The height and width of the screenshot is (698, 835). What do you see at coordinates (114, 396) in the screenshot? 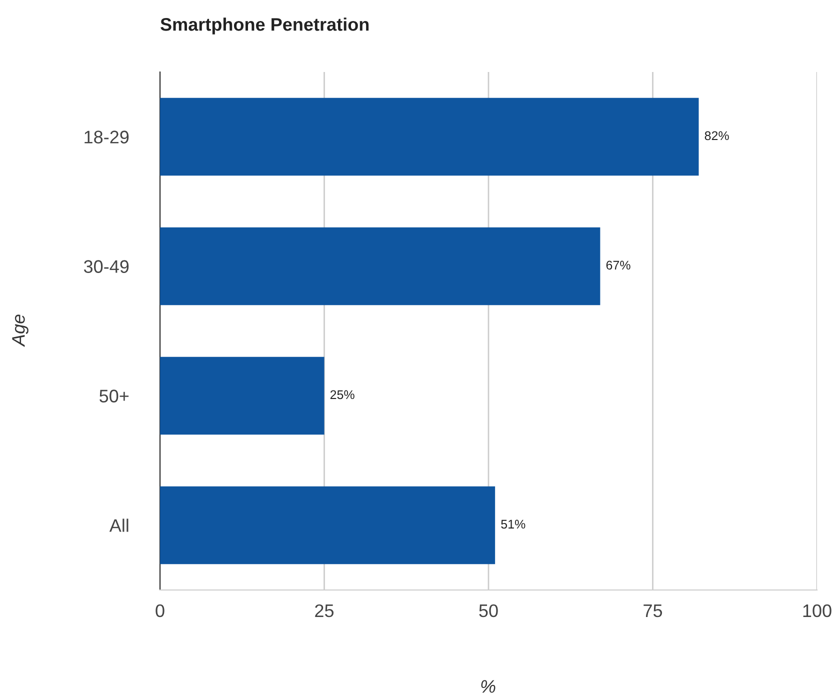
I see `y-tick-label: 50+` at bounding box center [114, 396].